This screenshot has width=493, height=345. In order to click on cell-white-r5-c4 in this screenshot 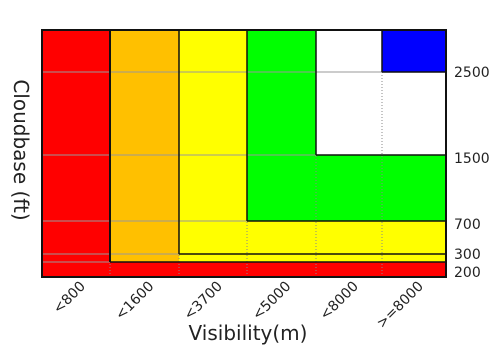, I will do `click(349, 51)`.